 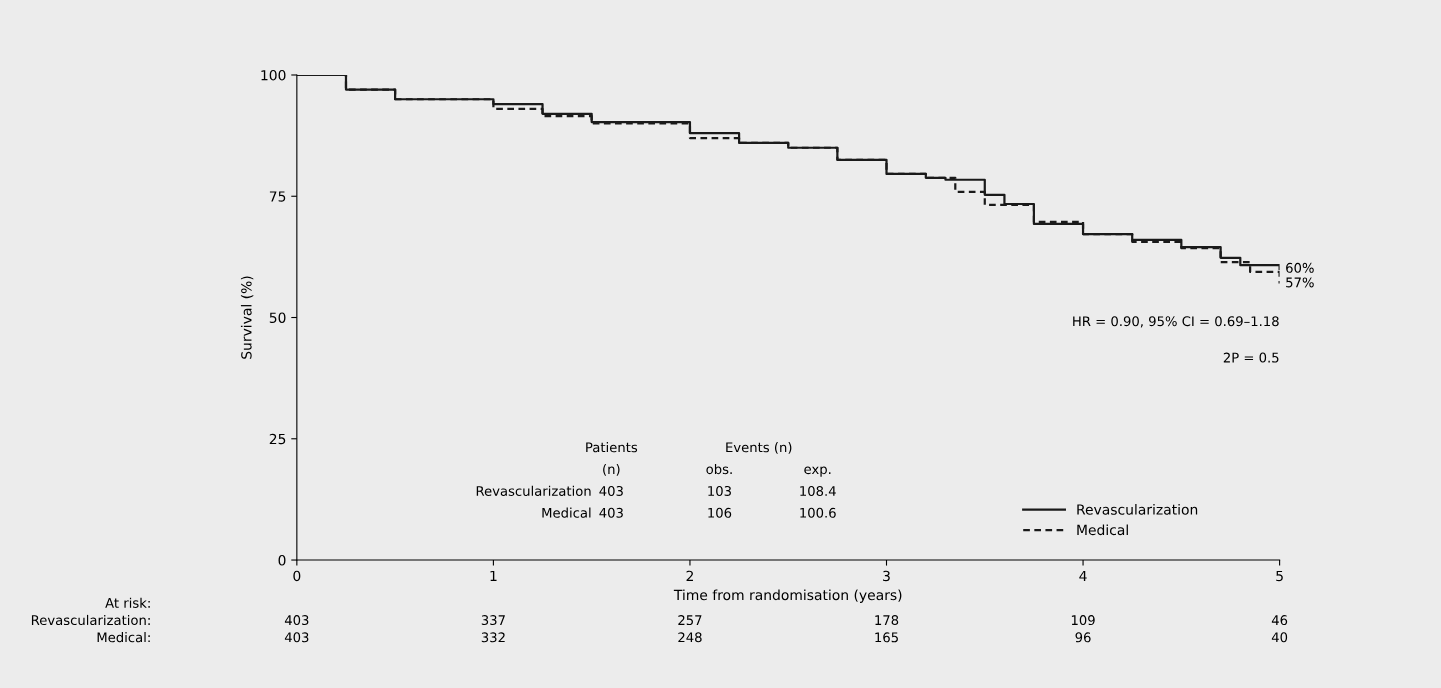 I want to click on text: 40, so click(x=1279, y=637).